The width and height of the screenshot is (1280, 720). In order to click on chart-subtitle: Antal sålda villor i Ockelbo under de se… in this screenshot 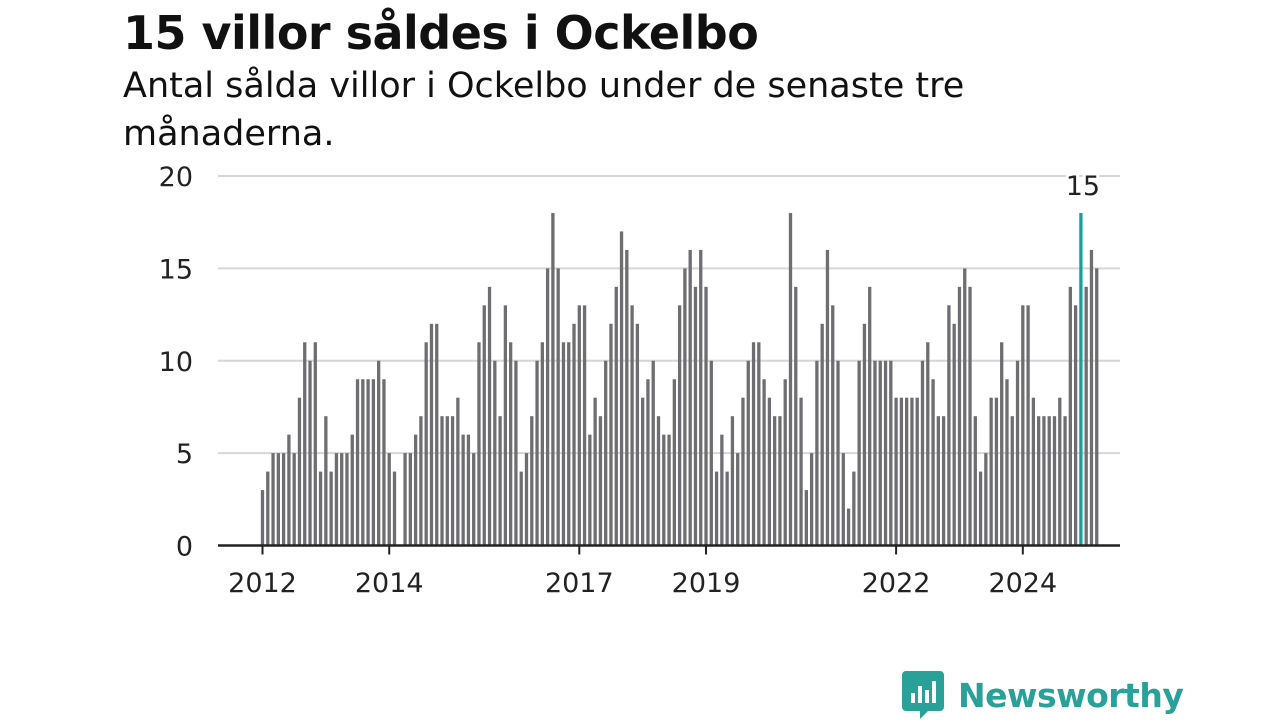, I will do `click(544, 110)`.